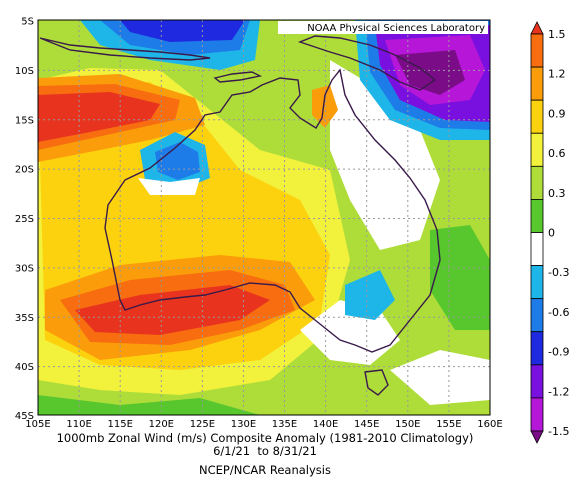  What do you see at coordinates (325, 106) in the screenshot?
I see `field-orange-north` at bounding box center [325, 106].